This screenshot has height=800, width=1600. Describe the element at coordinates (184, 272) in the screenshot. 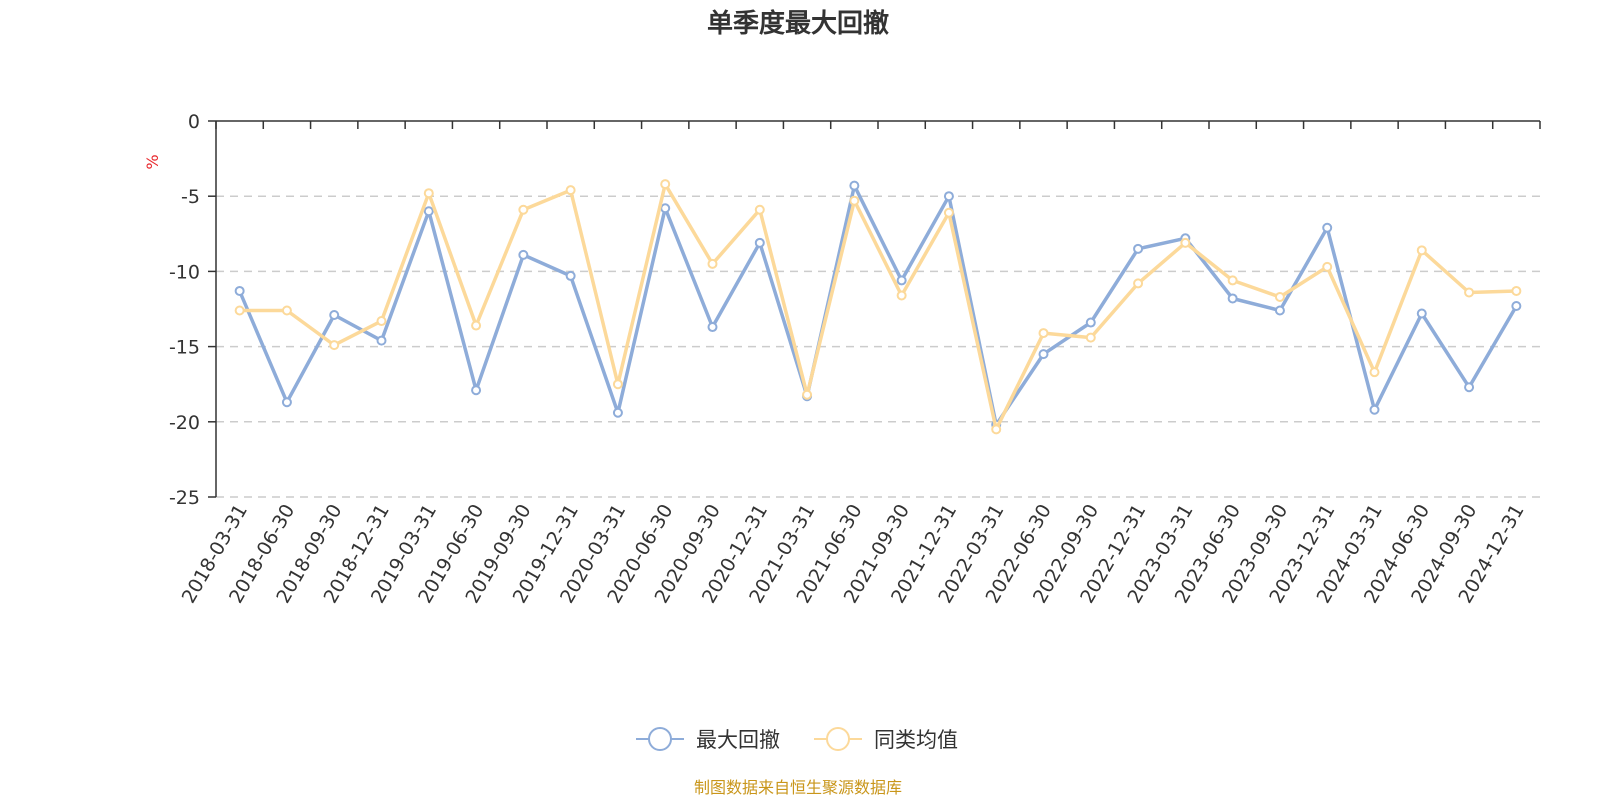

I see `y-tick-label: -10` at that location.